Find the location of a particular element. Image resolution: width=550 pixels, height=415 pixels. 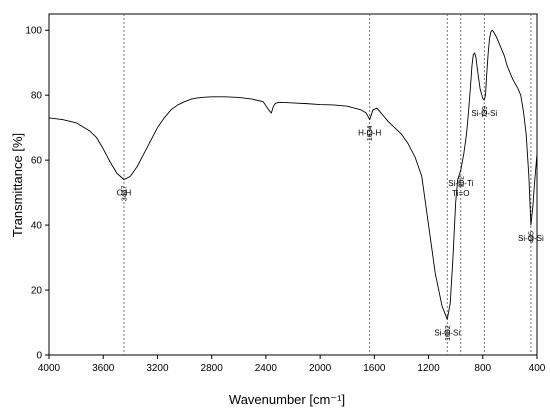

x-axis-title: Wavenumber [cm⁻¹] is located at coordinates (287, 399).